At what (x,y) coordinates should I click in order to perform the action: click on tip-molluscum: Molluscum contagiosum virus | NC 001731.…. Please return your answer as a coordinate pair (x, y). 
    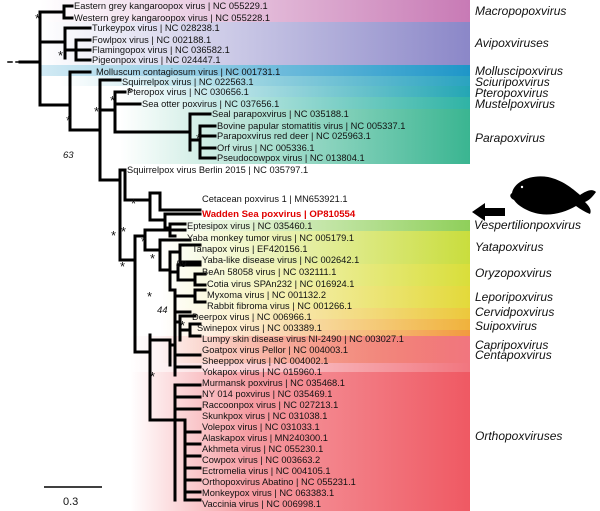
    Looking at the image, I should click on (188, 72).